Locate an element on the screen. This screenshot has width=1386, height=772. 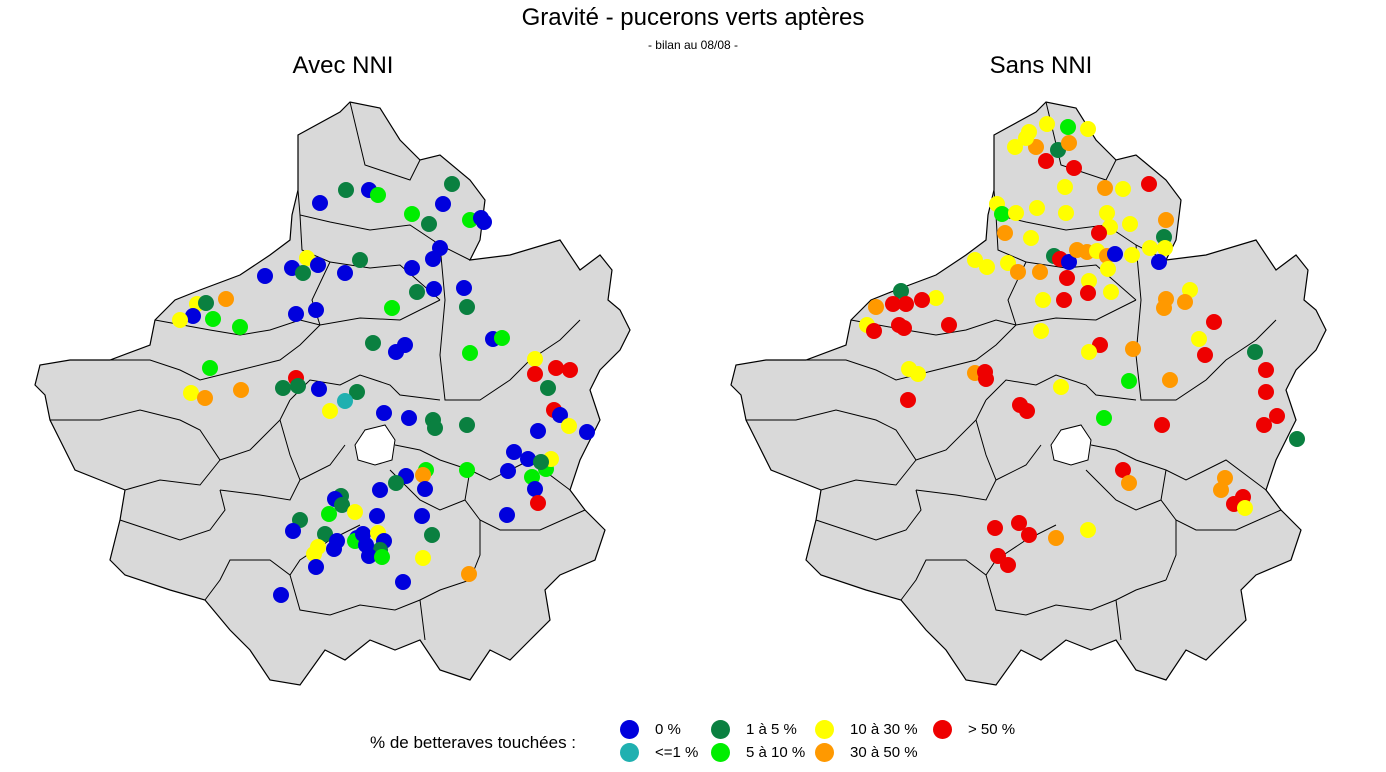
legend-item-4: 10 à 30 % is located at coordinates (866, 729).